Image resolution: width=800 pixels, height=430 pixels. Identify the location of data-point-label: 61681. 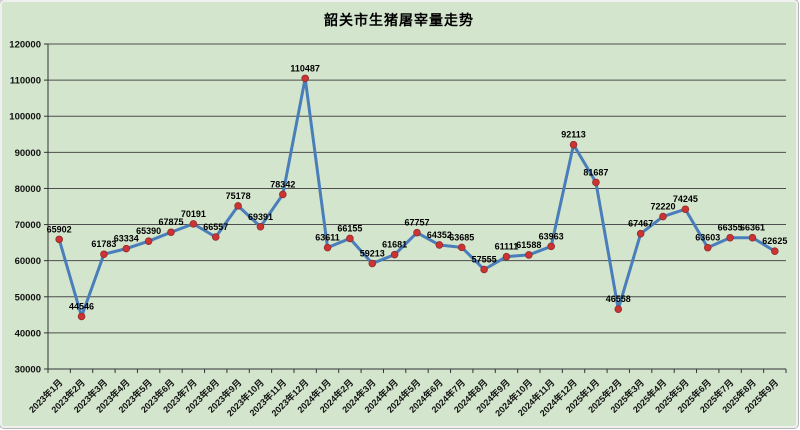
(394, 245).